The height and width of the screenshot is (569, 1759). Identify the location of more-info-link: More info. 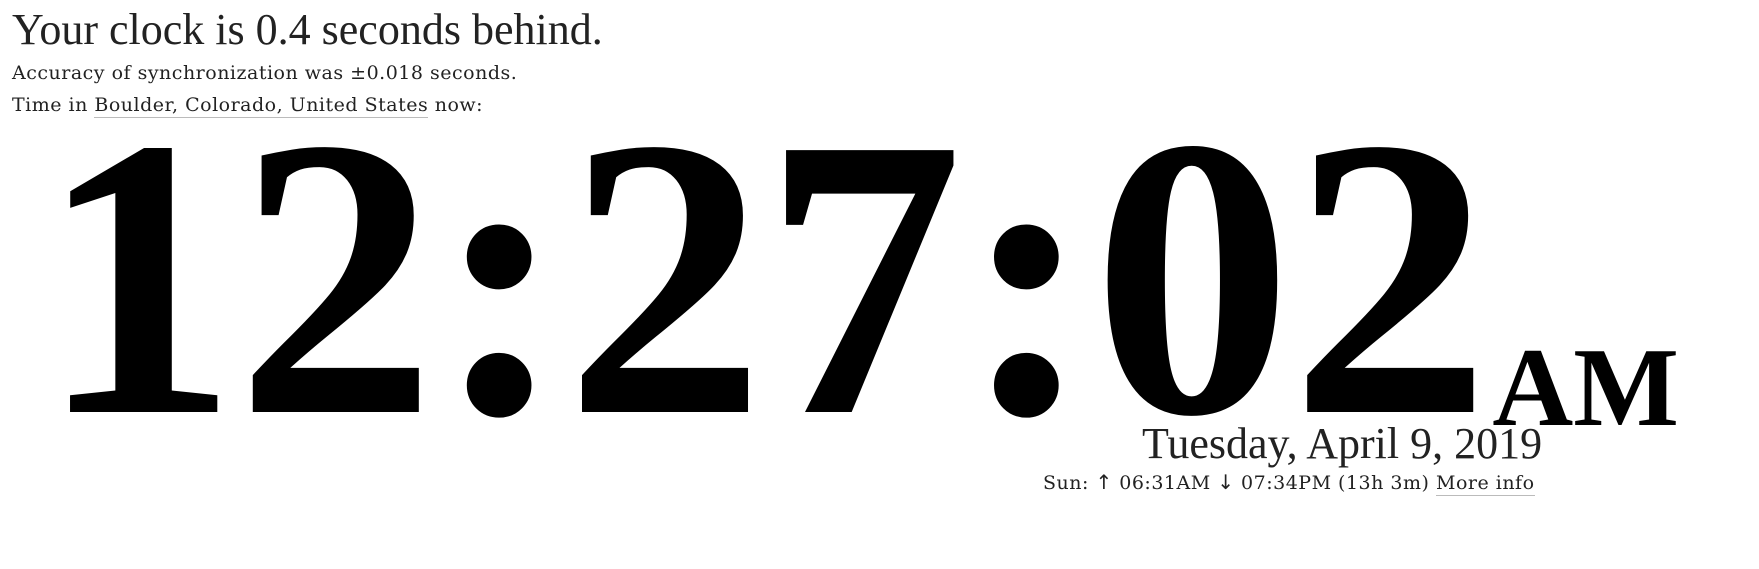
(1485, 484).